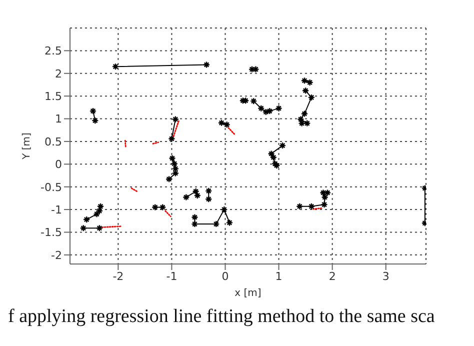 Image resolution: width=474 pixels, height=346 pixels. Describe the element at coordinates (58, 119) in the screenshot. I see `y-tick-label: 1` at that location.